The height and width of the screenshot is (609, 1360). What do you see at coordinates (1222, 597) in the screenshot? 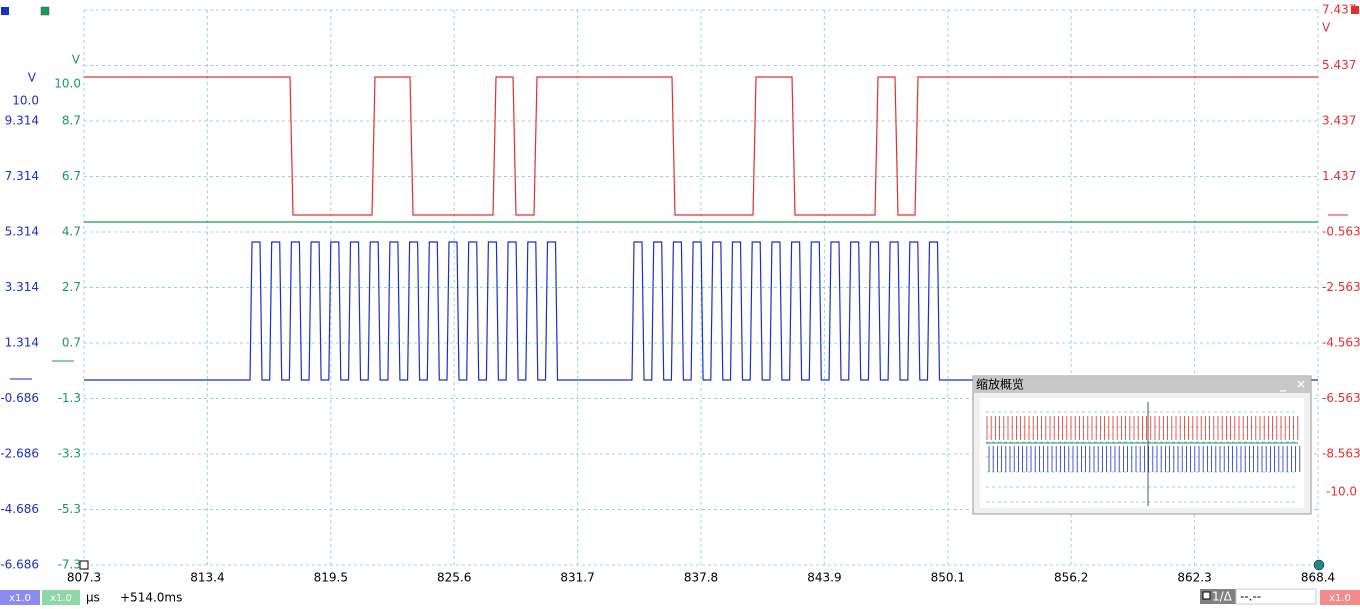
I see `cursor-label: 1/Δ` at bounding box center [1222, 597].